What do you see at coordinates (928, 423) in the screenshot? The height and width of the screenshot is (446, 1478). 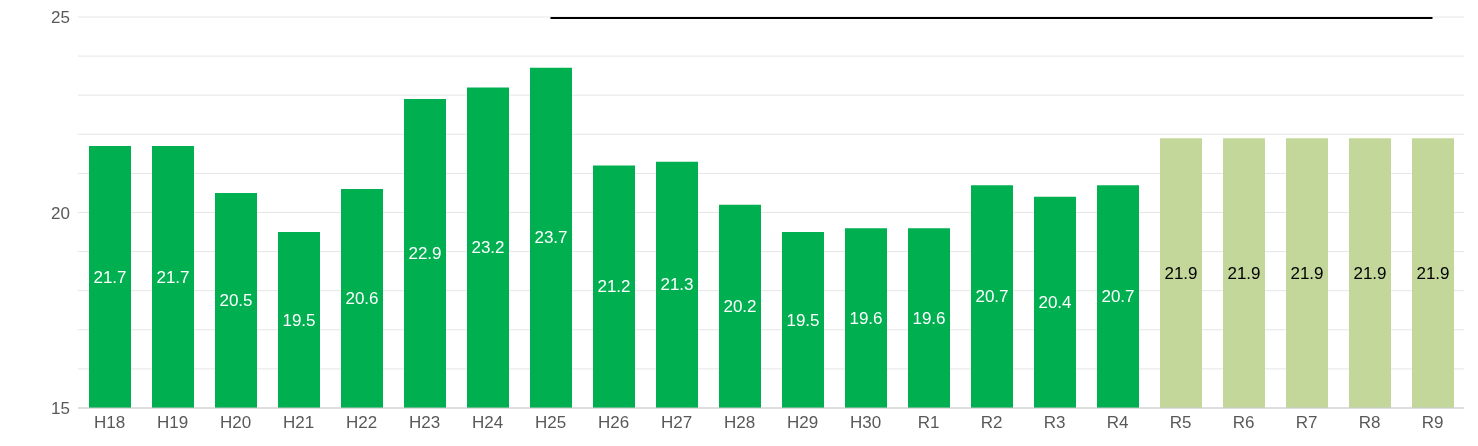 I see `x-tick-label: R1` at bounding box center [928, 423].